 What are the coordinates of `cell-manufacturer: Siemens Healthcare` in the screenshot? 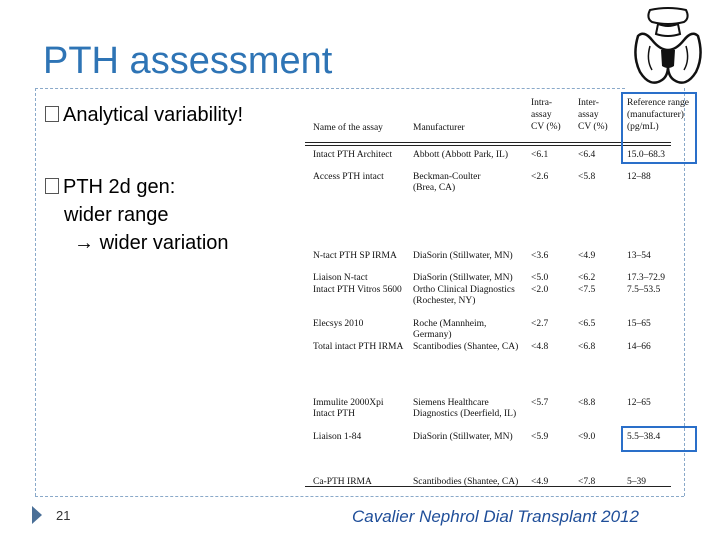 It's located at (451, 403).